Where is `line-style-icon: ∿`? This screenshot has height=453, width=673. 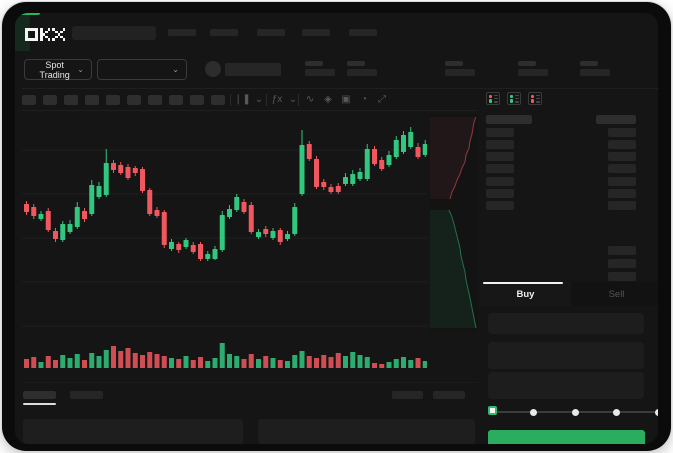
line-style-icon: ∿ is located at coordinates (310, 99).